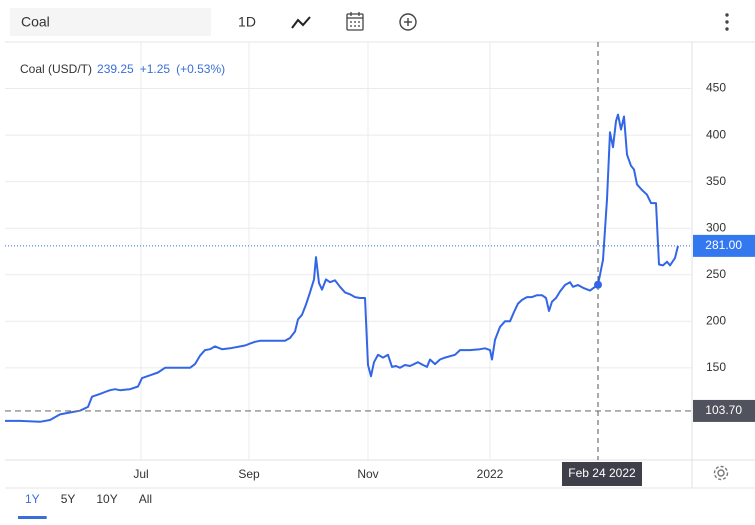 This screenshot has width=755, height=525. What do you see at coordinates (106, 499) in the screenshot?
I see `range-tab: 10Y` at bounding box center [106, 499].